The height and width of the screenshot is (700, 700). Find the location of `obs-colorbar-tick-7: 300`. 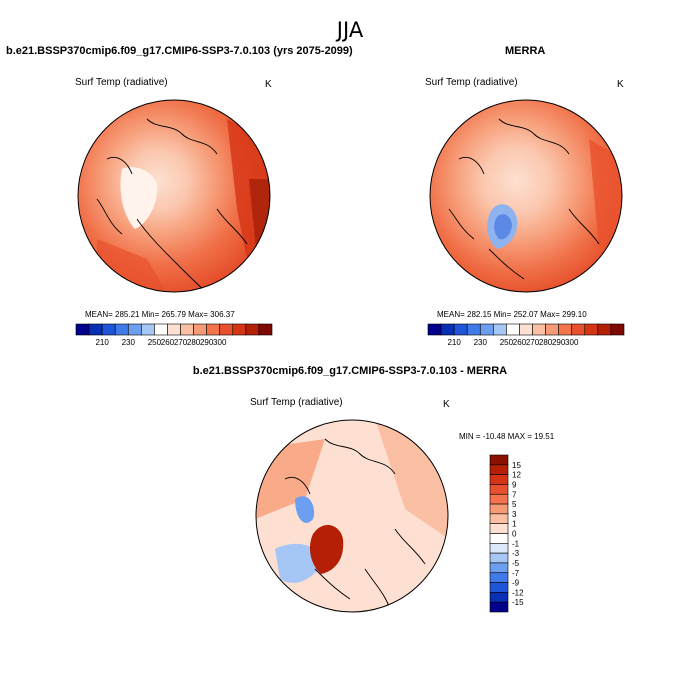

obs-colorbar-tick-7: 300 is located at coordinates (572, 342).